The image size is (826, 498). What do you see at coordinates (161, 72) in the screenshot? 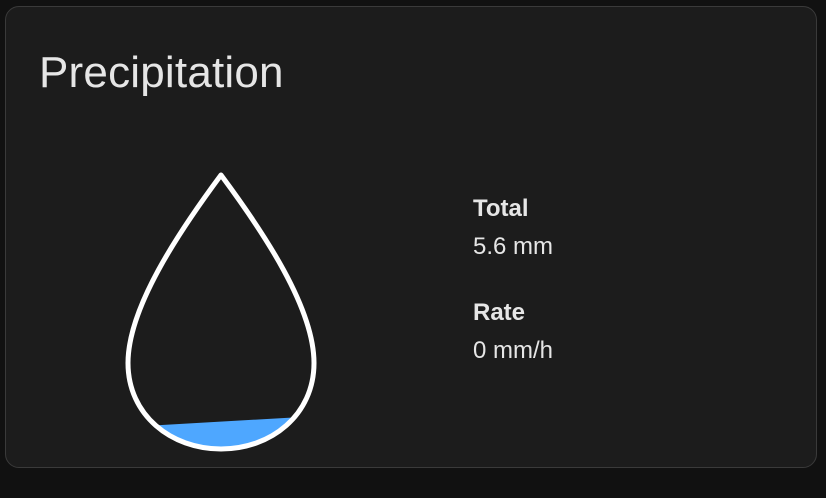
I see `card-title: Precipitation` at bounding box center [161, 72].